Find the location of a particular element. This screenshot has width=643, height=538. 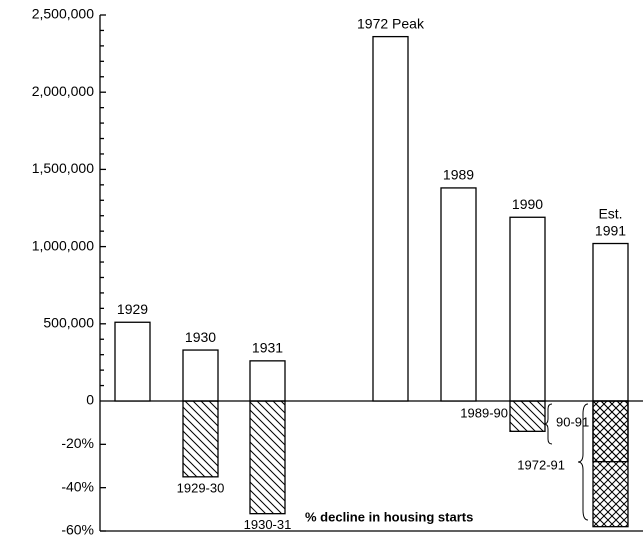

annotation: % decline in housing starts is located at coordinates (389, 516).